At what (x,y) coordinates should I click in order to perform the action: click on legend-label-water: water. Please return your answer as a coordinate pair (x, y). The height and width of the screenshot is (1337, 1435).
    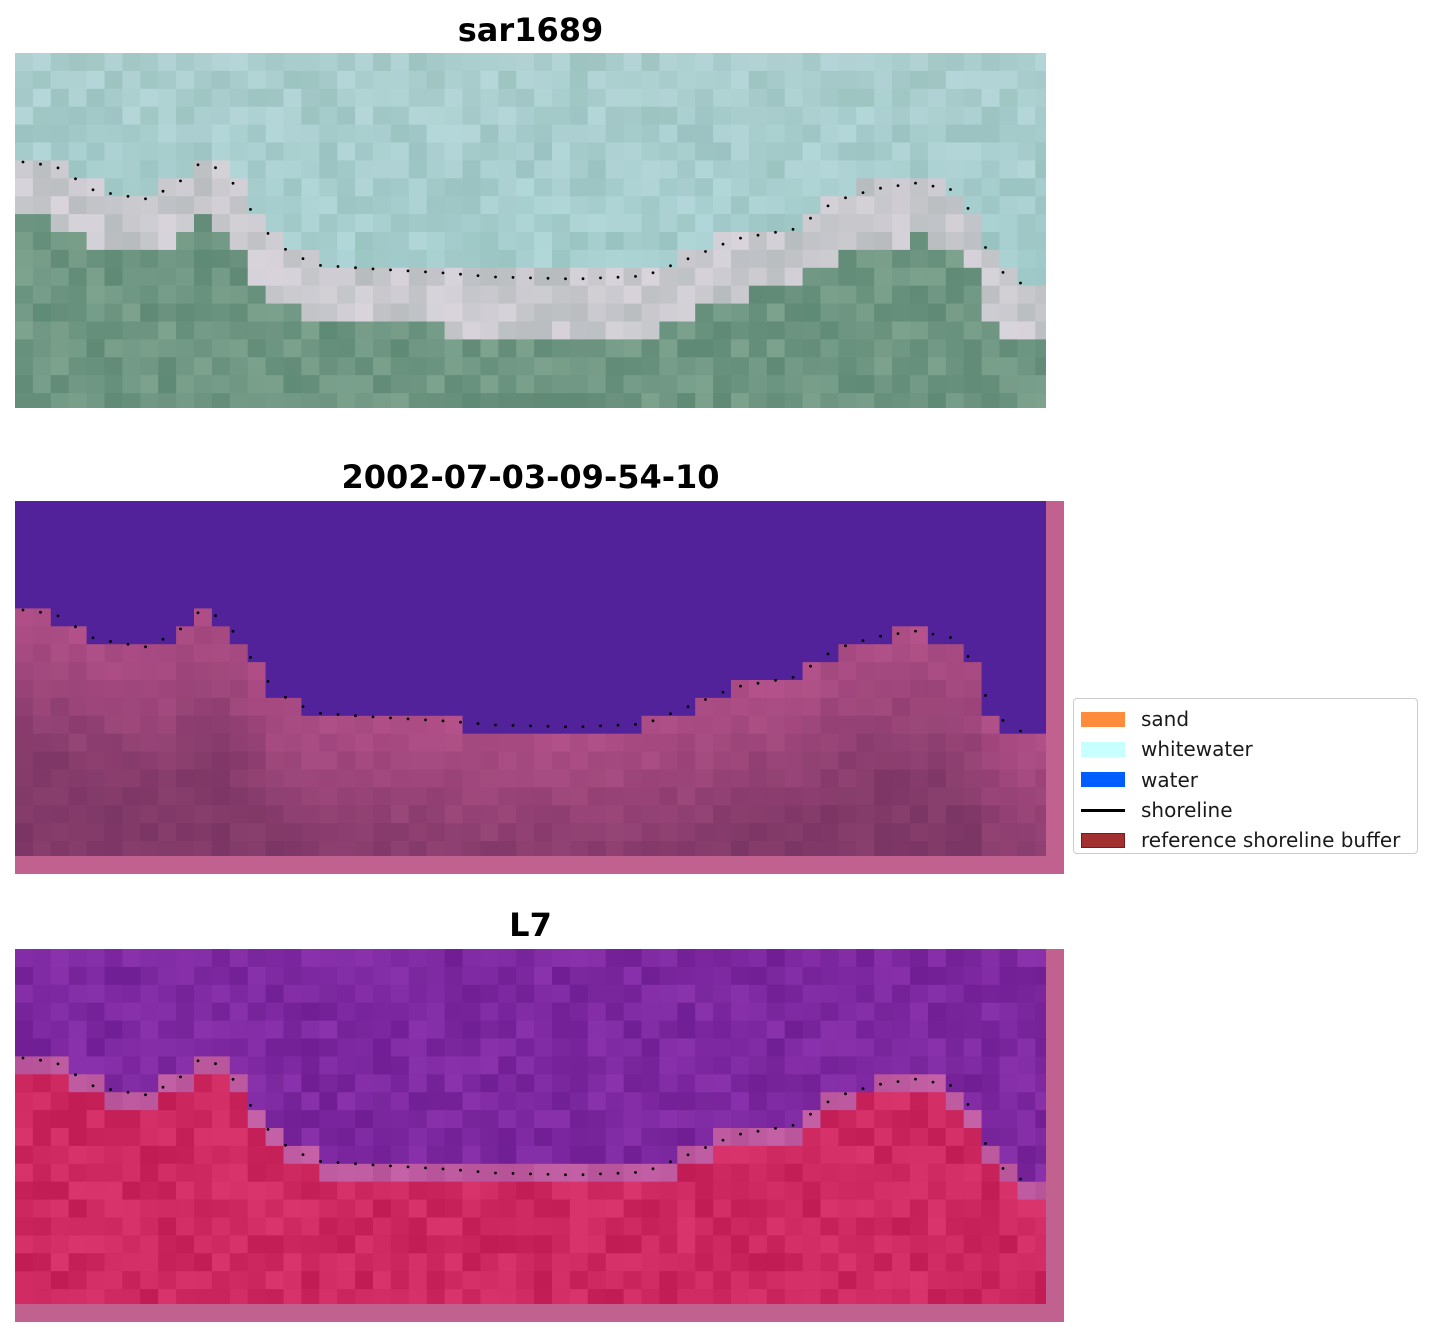
    Looking at the image, I should click on (1169, 779).